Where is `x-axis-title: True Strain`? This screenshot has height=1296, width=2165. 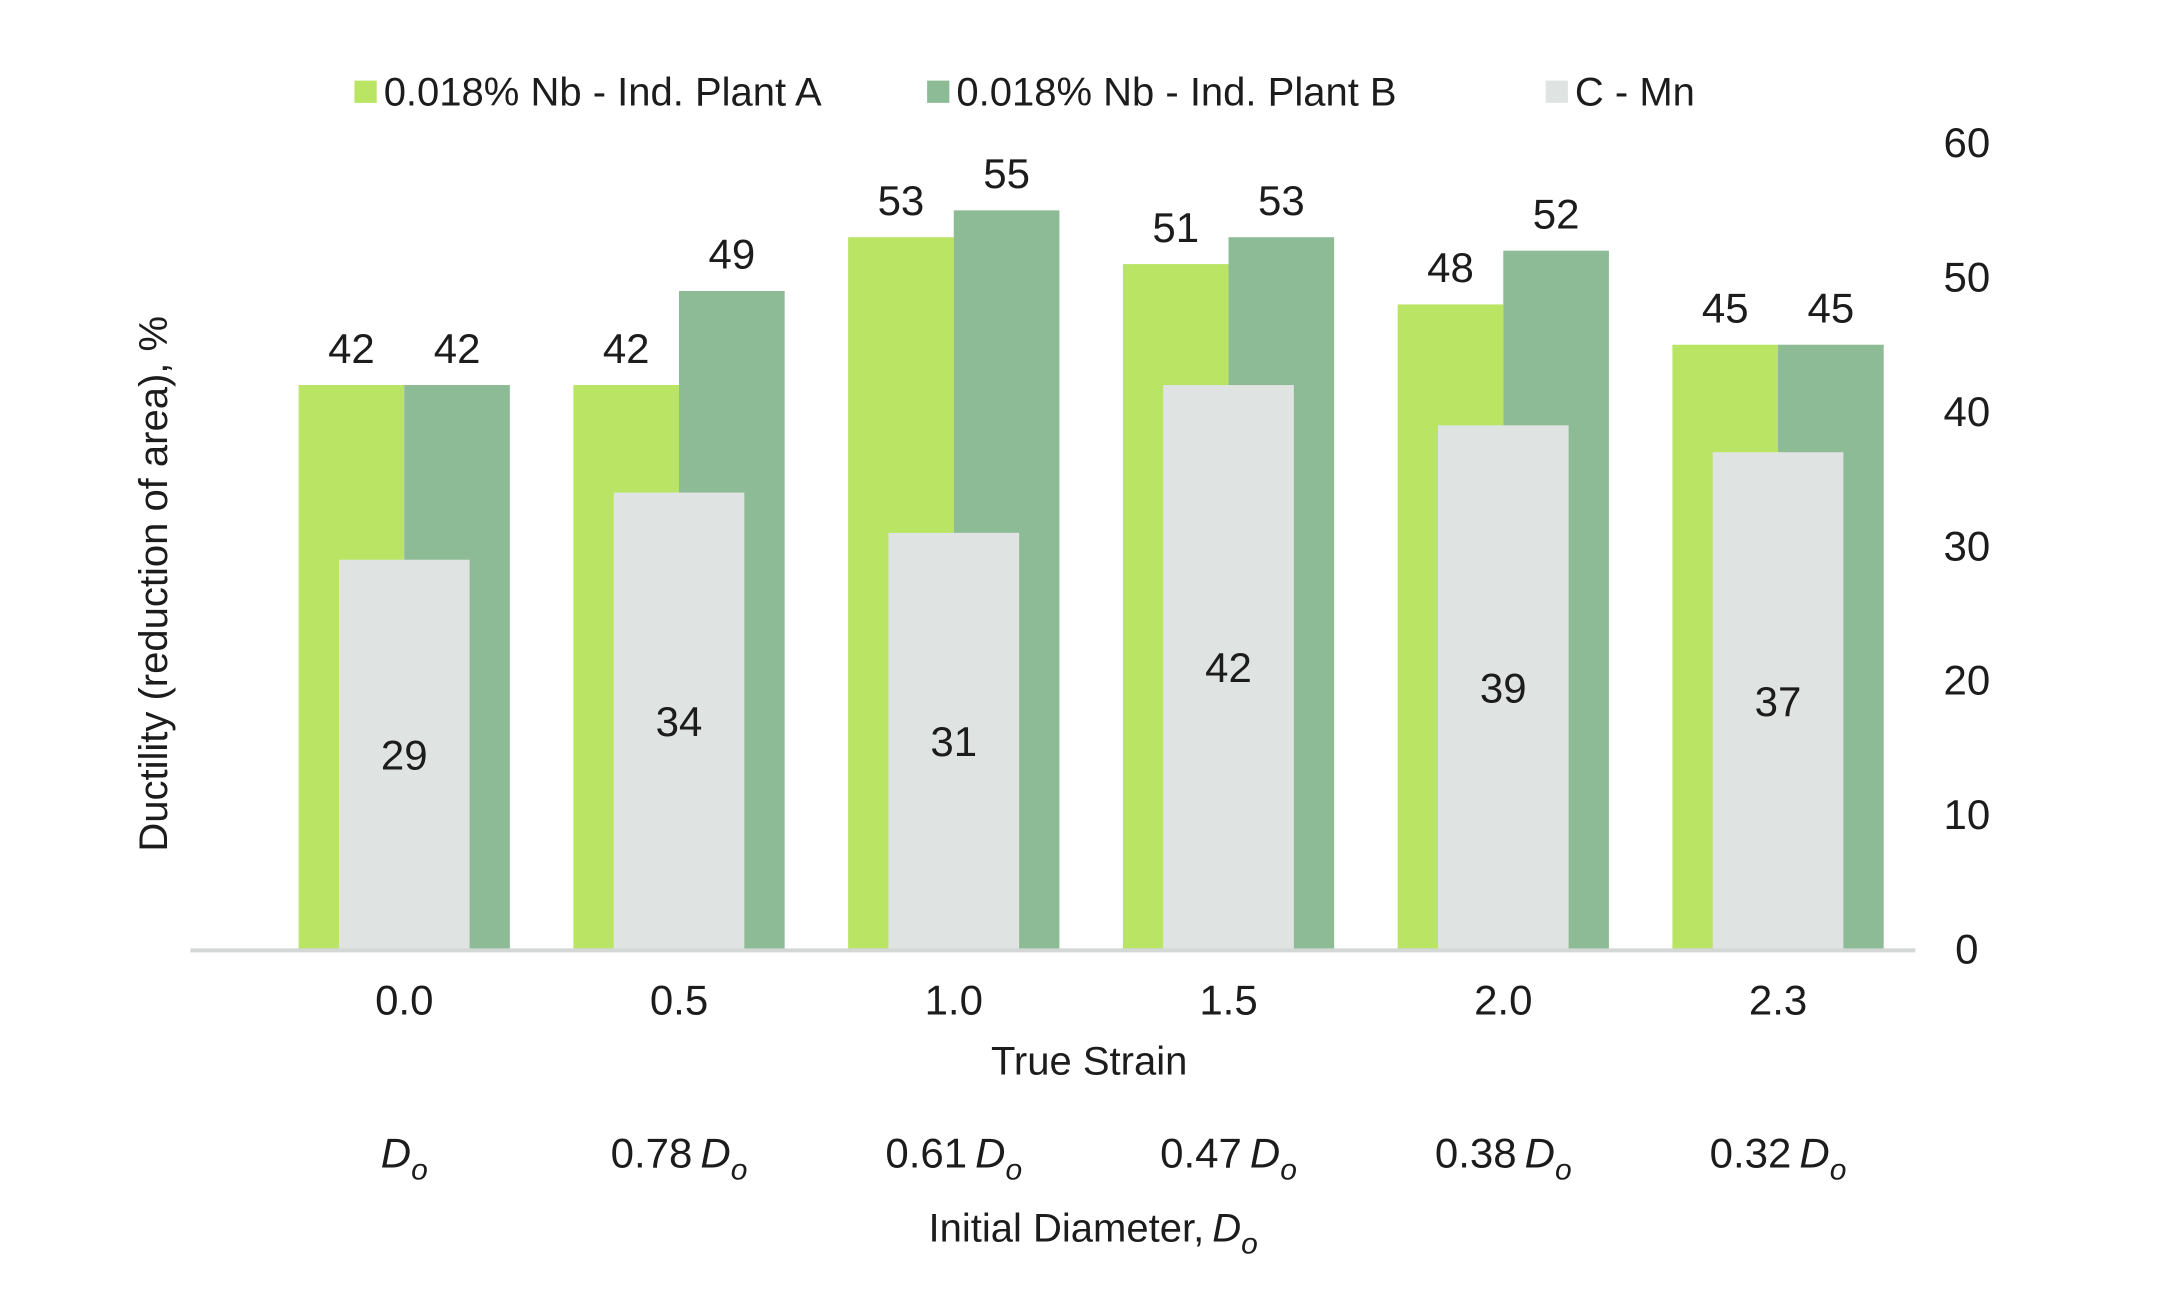 x-axis-title: True Strain is located at coordinates (1089, 1061).